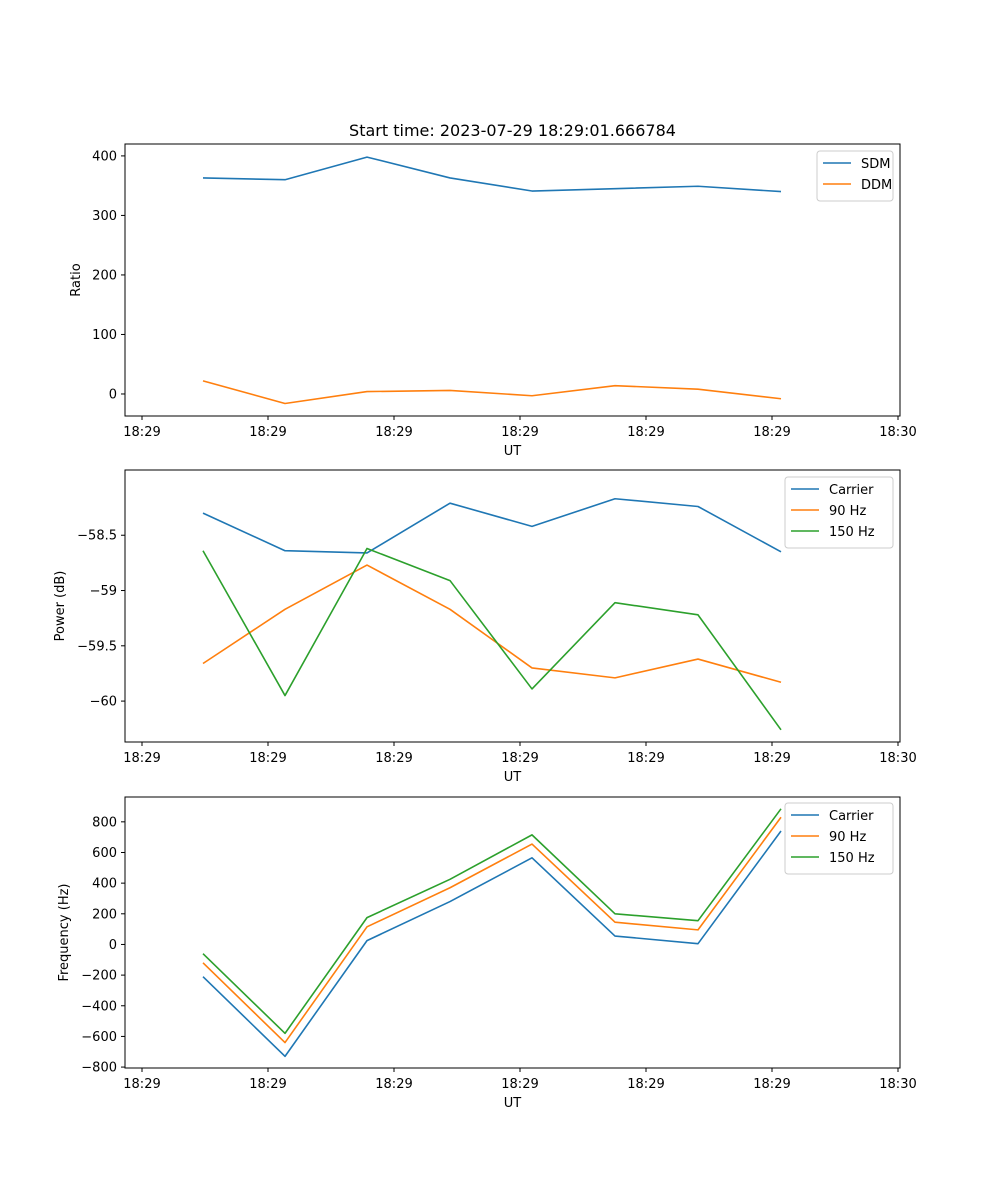 The height and width of the screenshot is (1200, 1000). What do you see at coordinates (104, 335) in the screenshot?
I see `y-tick-label: 100` at bounding box center [104, 335].